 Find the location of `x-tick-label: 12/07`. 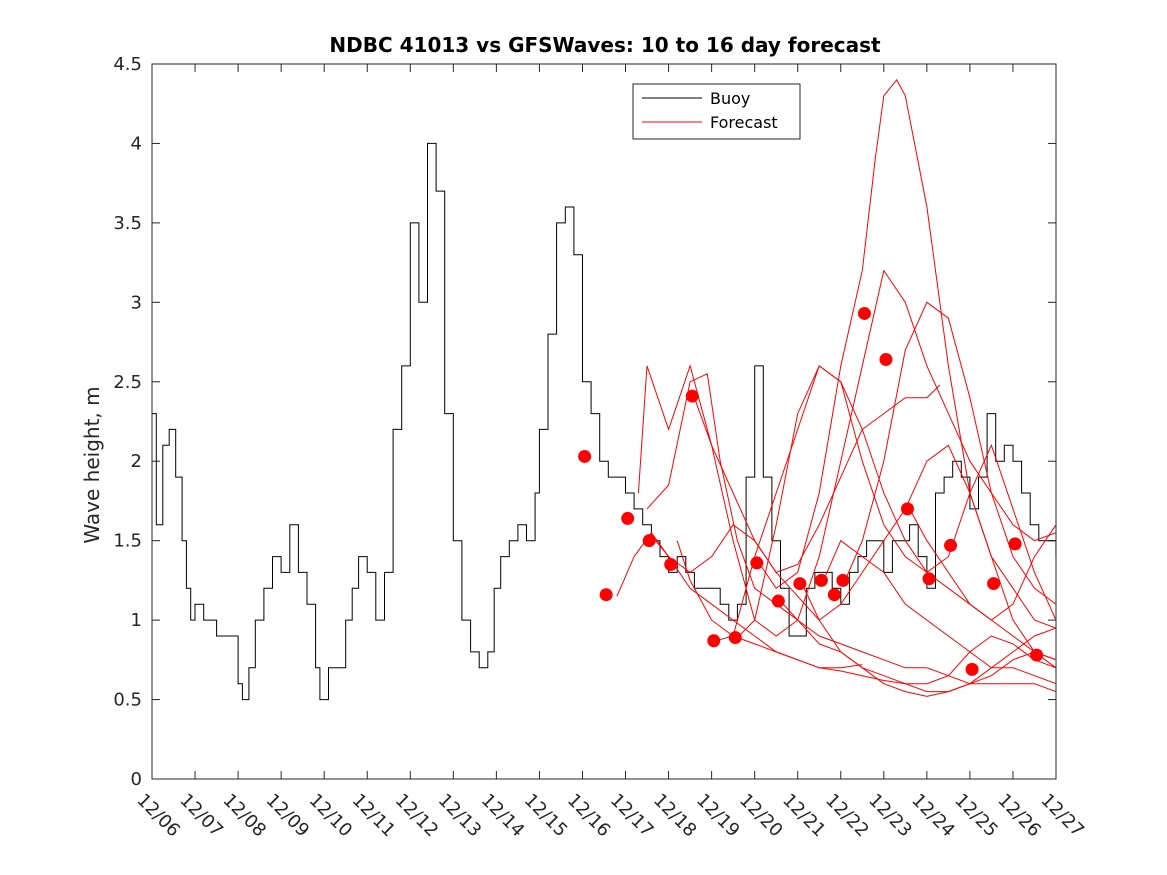

x-tick-label: 12/07 is located at coordinates (202, 816).